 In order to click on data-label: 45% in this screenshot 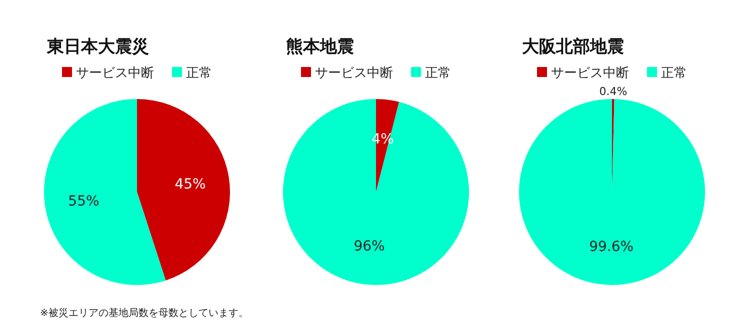, I will do `click(190, 184)`.